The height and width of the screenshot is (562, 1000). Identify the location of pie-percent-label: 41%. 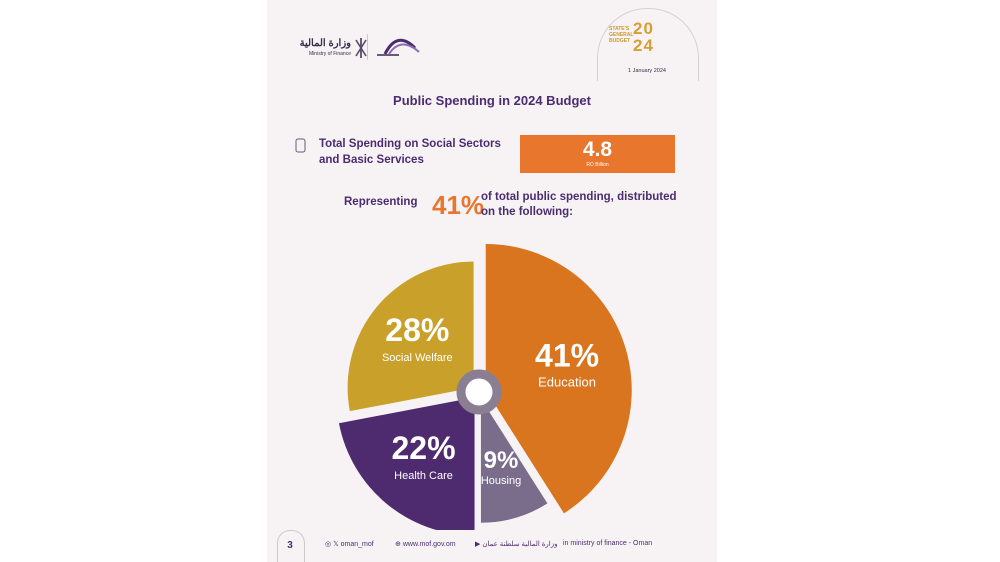
(567, 355).